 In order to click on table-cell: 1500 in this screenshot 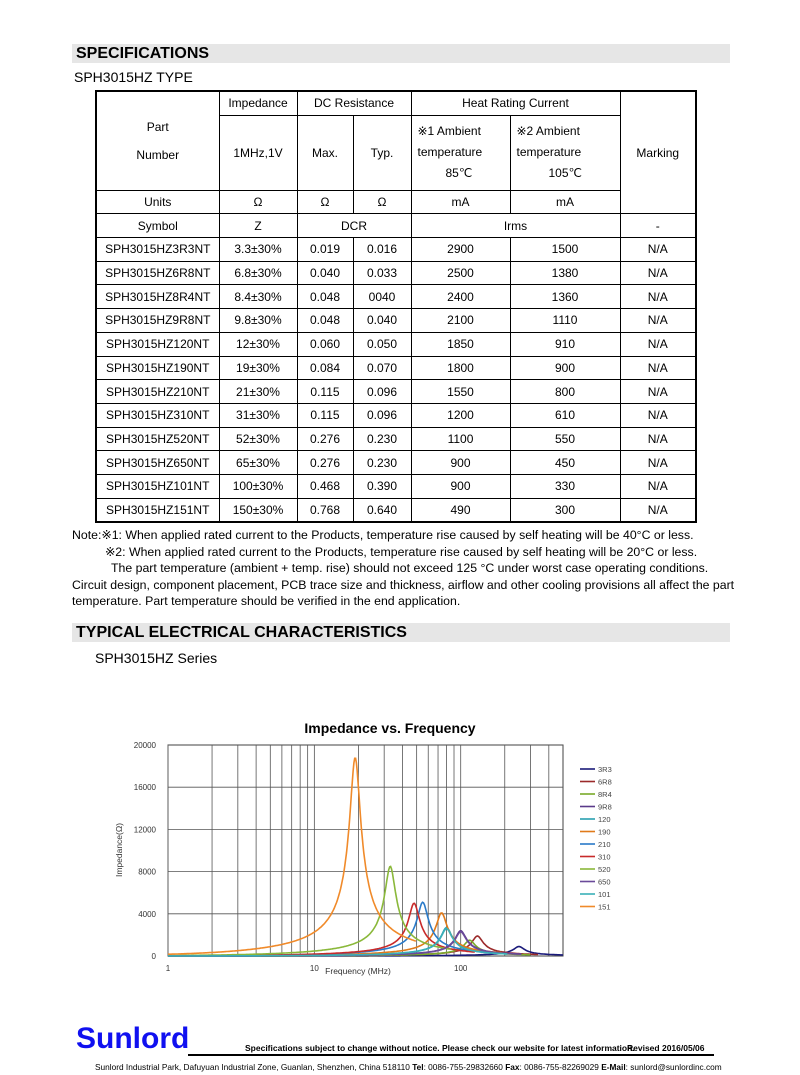, I will do `click(565, 249)`.